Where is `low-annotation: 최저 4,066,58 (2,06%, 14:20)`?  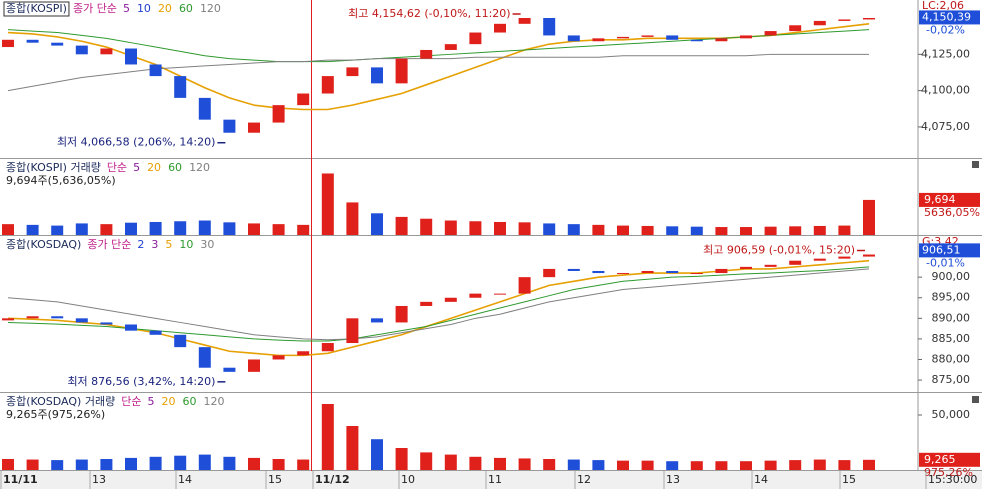 low-annotation: 최저 4,066,58 (2,06%, 14:20) is located at coordinates (136, 142).